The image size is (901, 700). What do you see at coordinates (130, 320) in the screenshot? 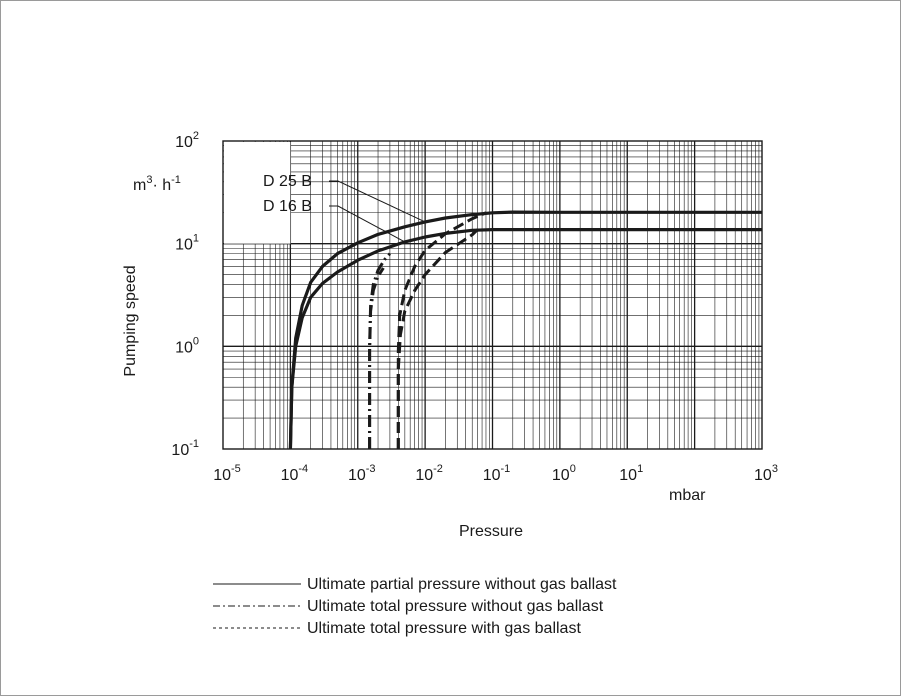
I see `y-axis-title: Pumping speed` at bounding box center [130, 320].